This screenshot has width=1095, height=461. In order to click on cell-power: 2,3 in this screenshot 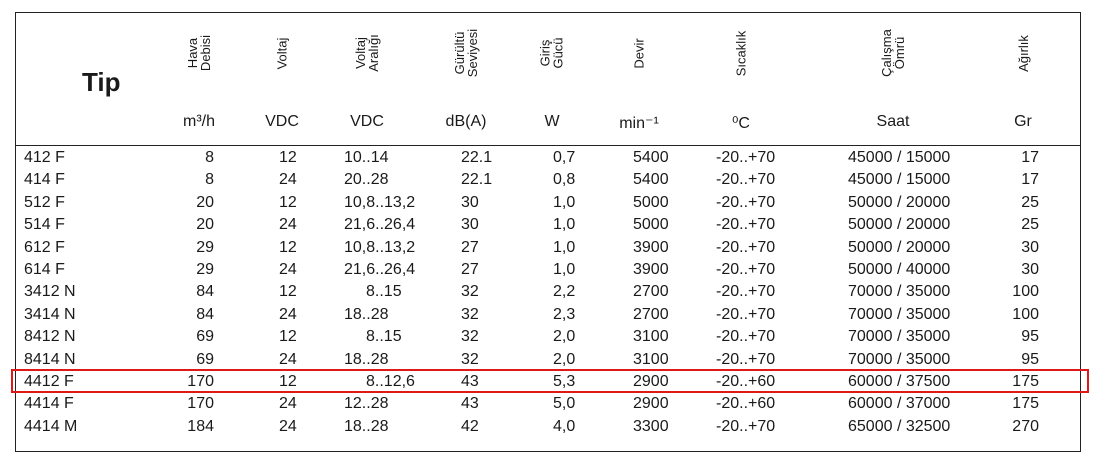, I will do `click(564, 314)`.